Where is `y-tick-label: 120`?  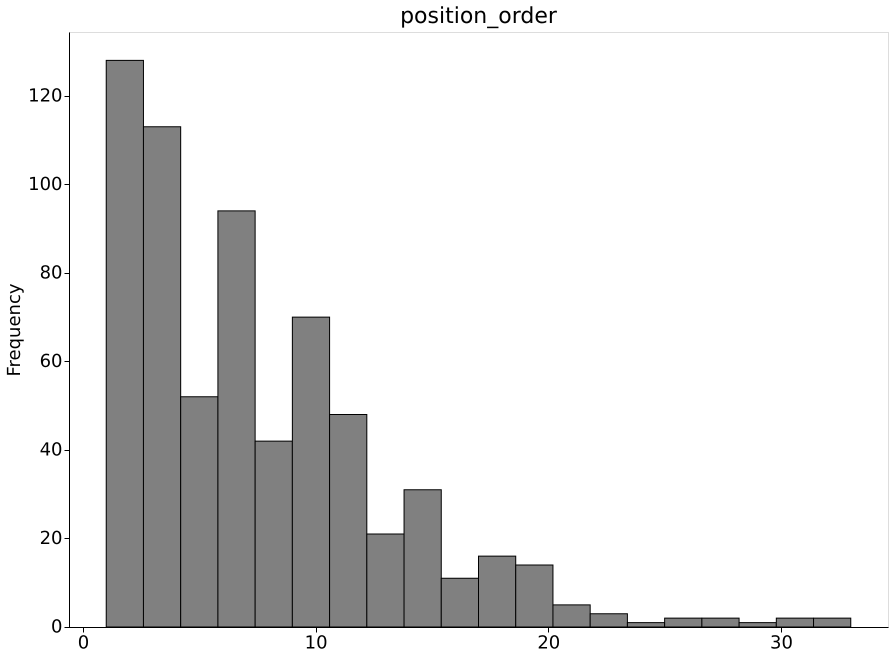
y-tick-label: 120 is located at coordinates (45, 95).